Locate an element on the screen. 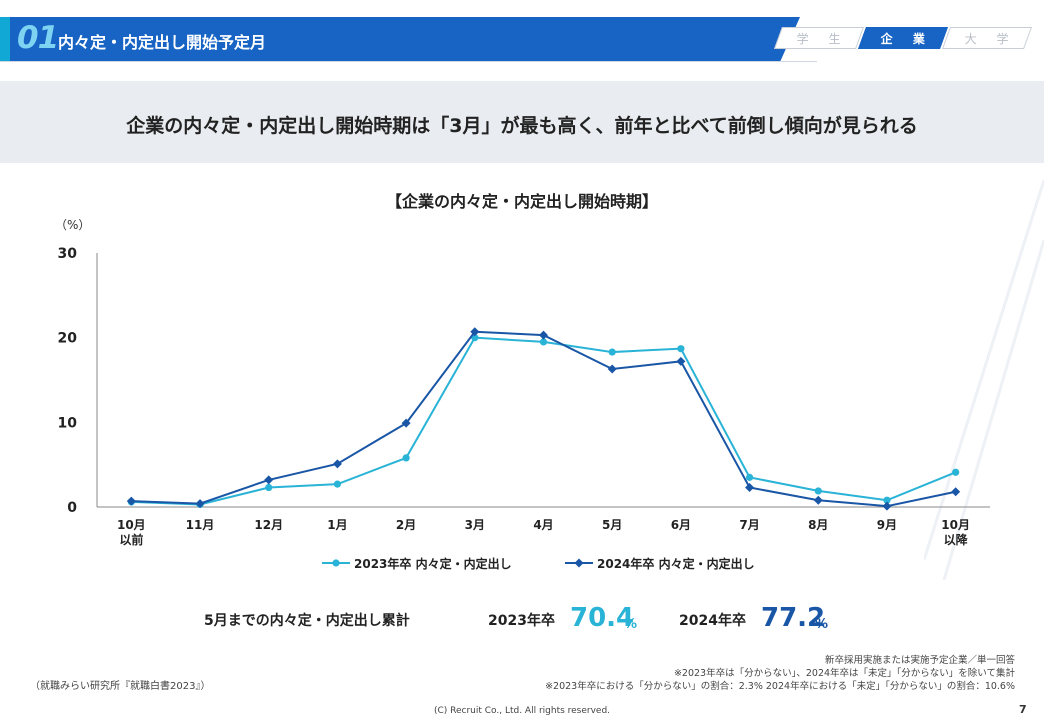 This screenshot has width=1044, height=720. y-tick-label: 0 is located at coordinates (72, 508).